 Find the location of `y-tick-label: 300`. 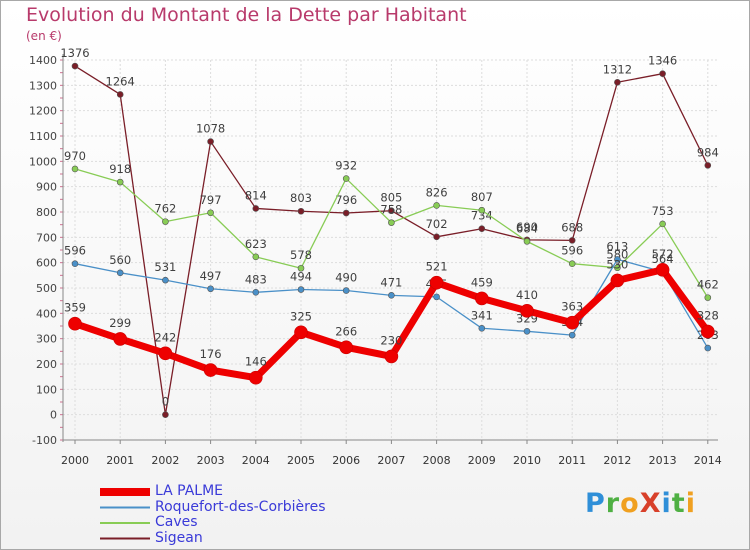

y-tick-label: 300 is located at coordinates (46, 339).